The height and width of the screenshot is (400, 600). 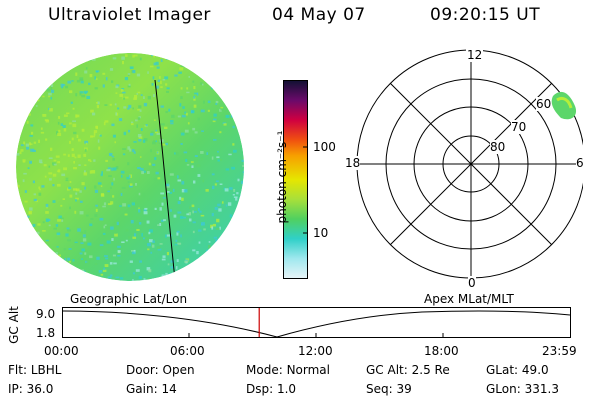 I want to click on timeline-ytick-bottom: 1.8, so click(x=46, y=333).